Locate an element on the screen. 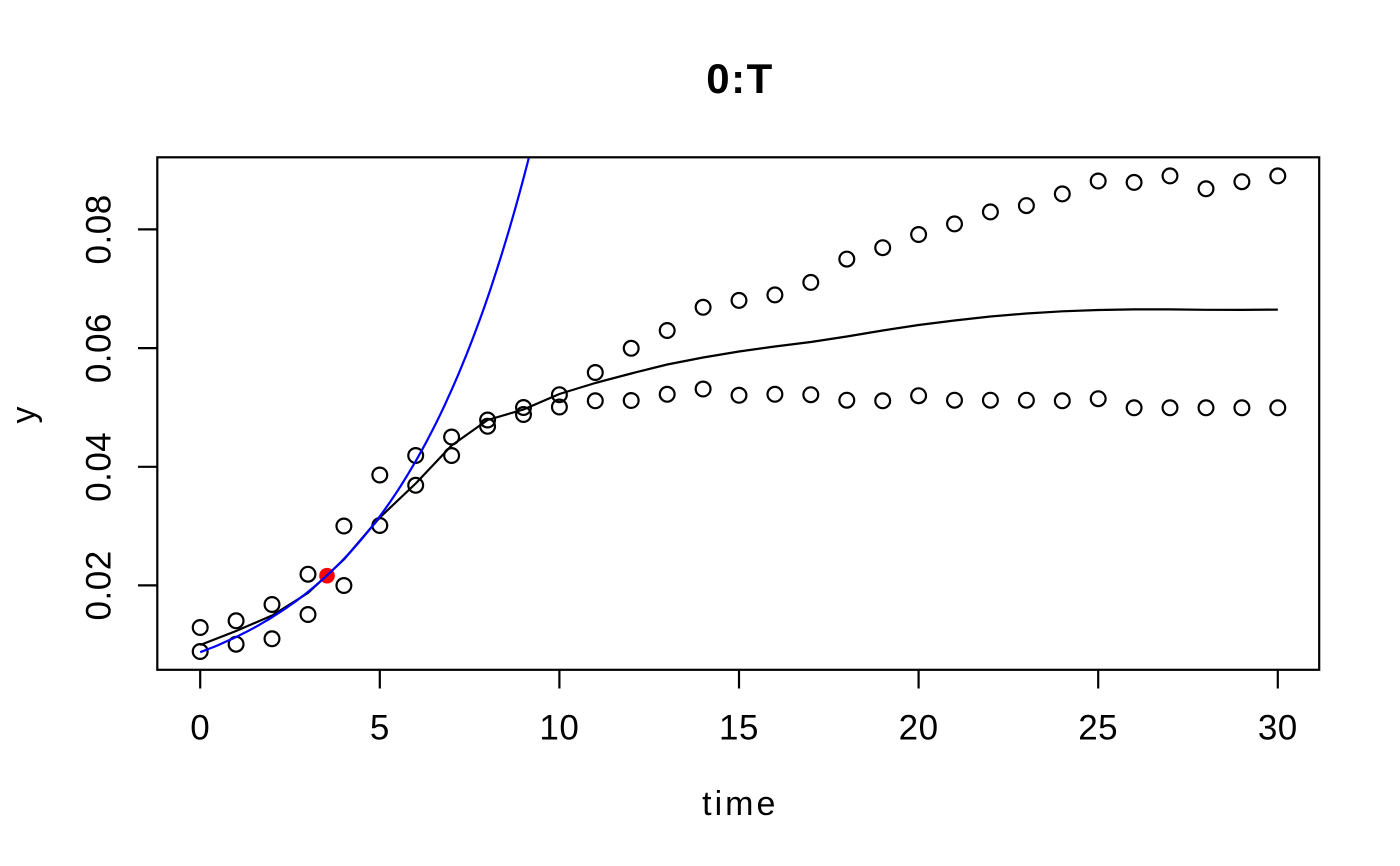  svg-text: 0:T is located at coordinates (740, 78).